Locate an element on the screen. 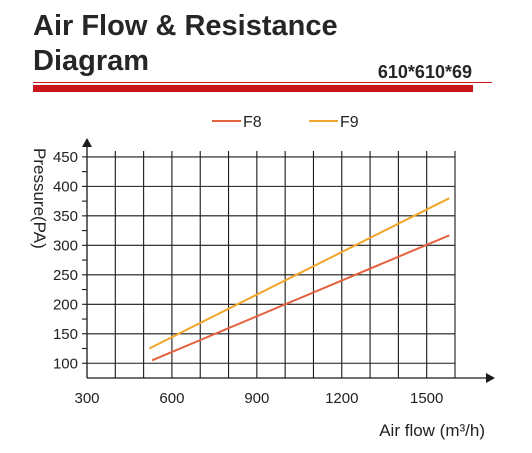 The image size is (532, 453). header-rule-thin is located at coordinates (262, 82).